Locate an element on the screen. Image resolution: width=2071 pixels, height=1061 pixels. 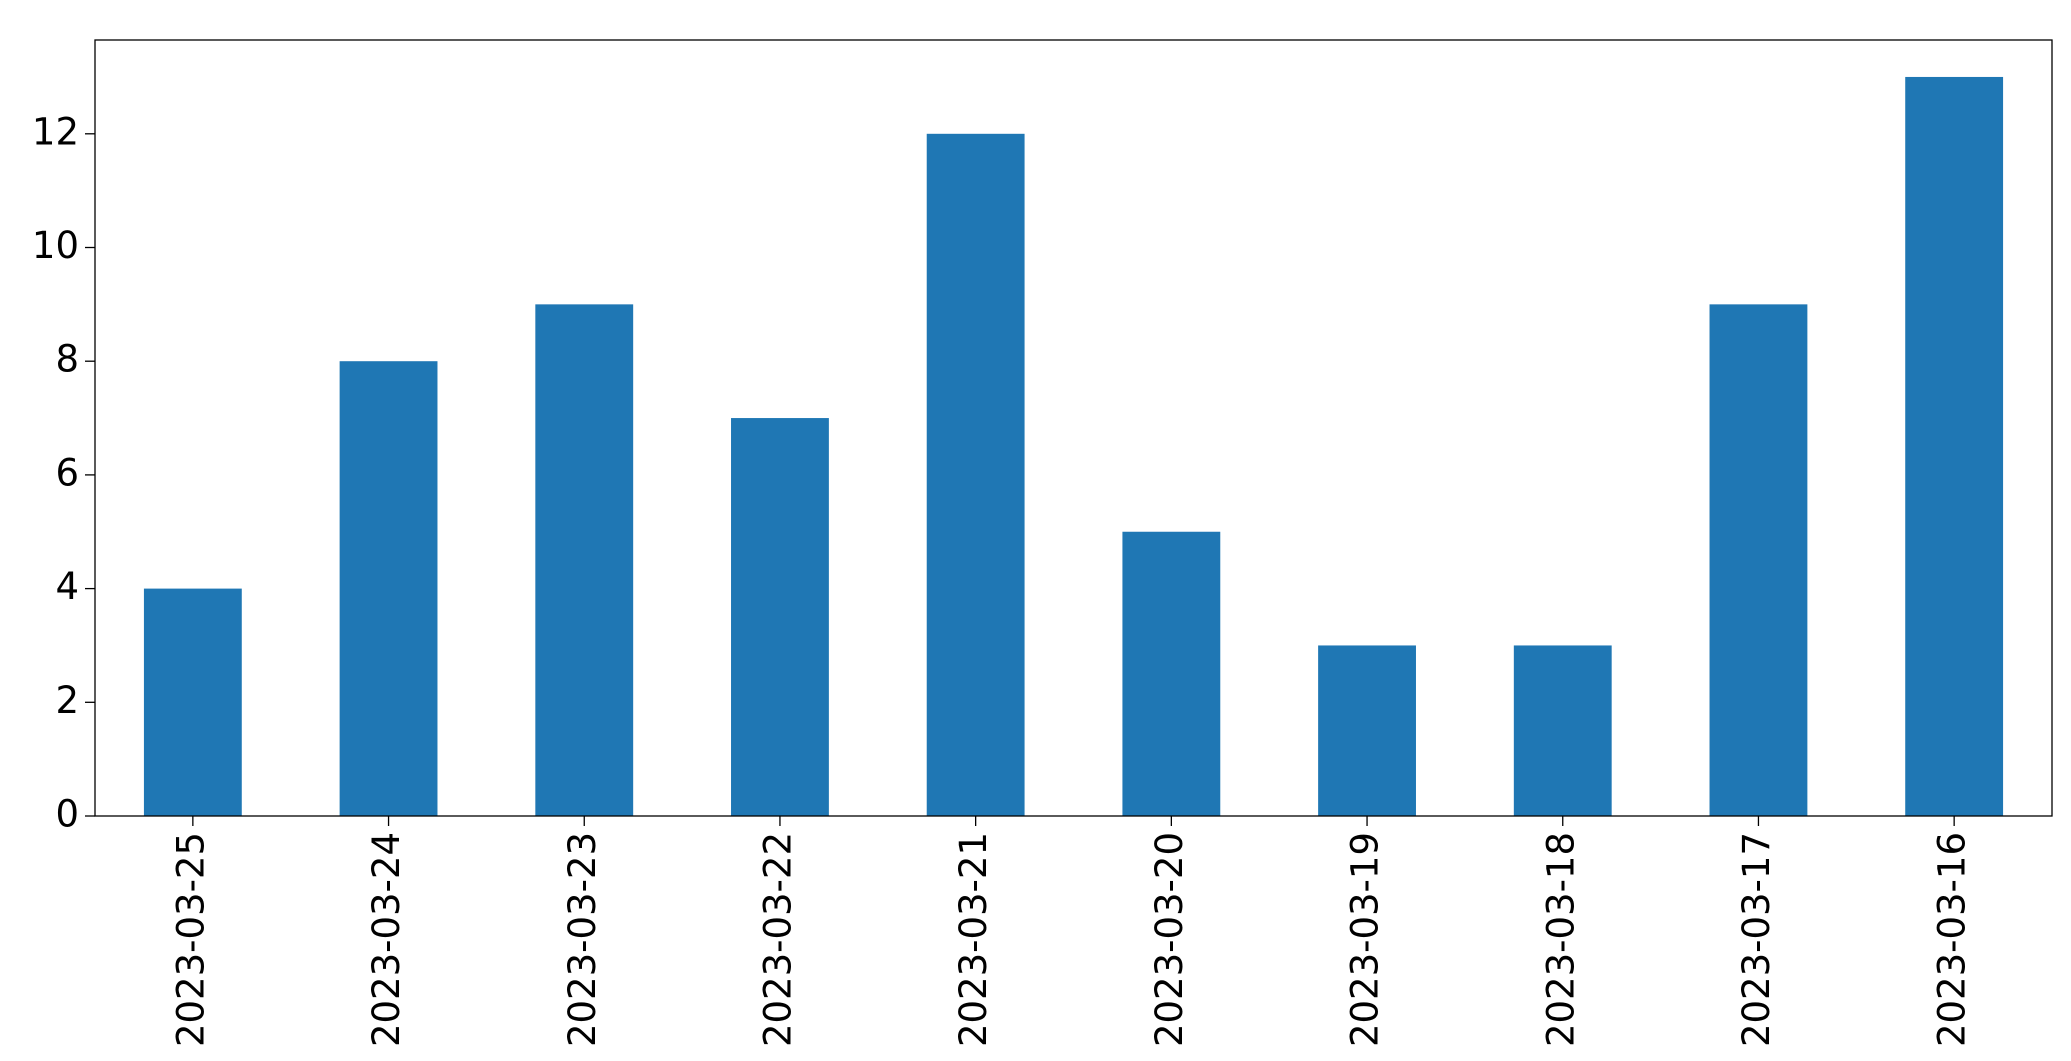
y-tick-label: 8 is located at coordinates (67, 359).